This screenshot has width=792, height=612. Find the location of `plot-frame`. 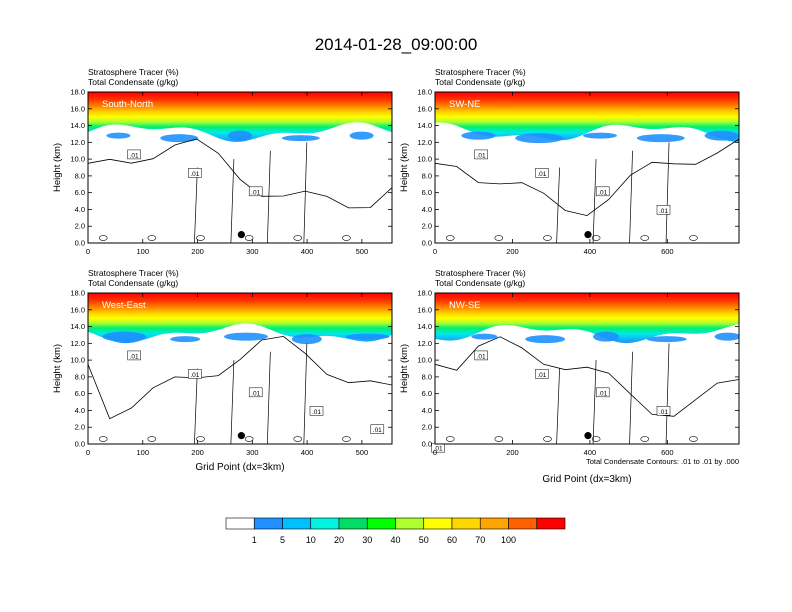

plot-frame is located at coordinates (240, 167).